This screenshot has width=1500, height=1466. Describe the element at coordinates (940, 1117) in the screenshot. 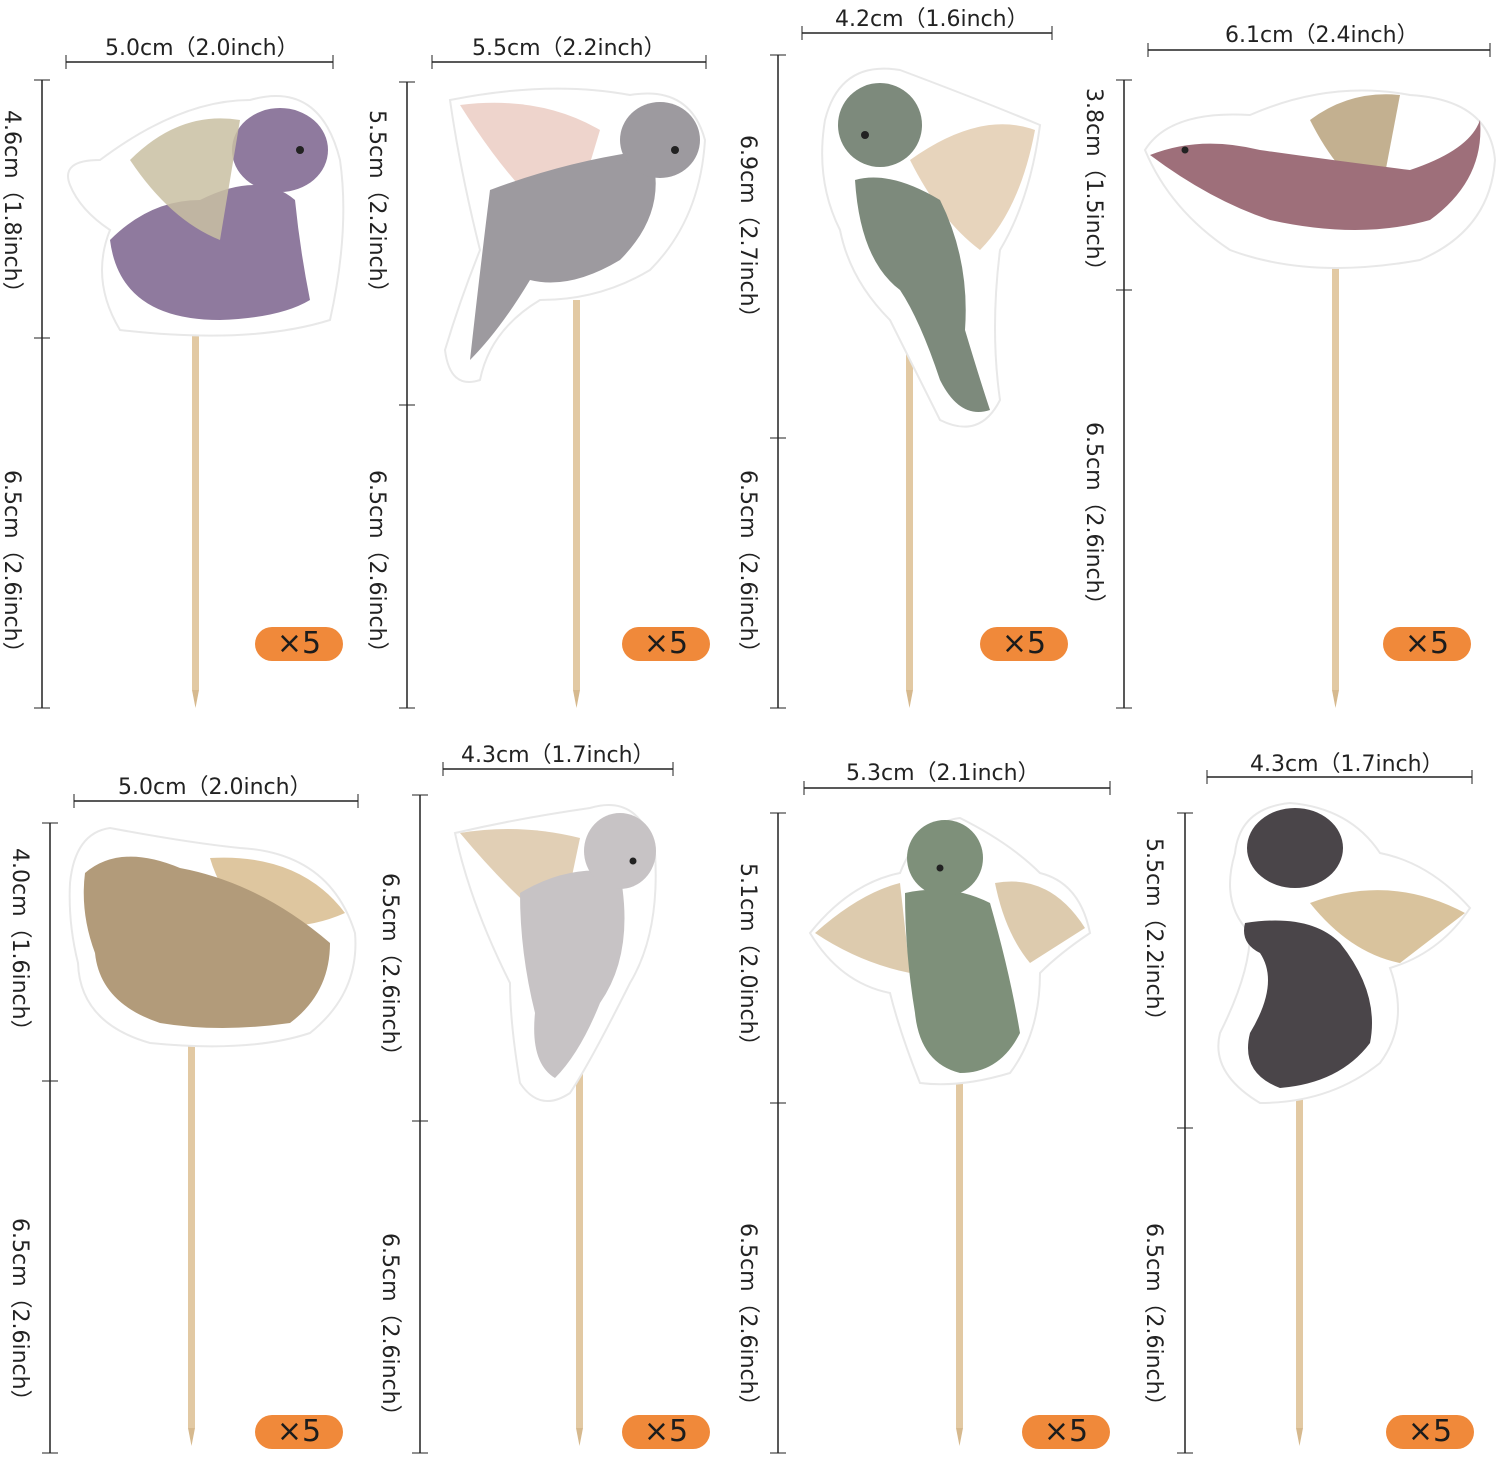

I see `sage-dragon-illustration` at that location.